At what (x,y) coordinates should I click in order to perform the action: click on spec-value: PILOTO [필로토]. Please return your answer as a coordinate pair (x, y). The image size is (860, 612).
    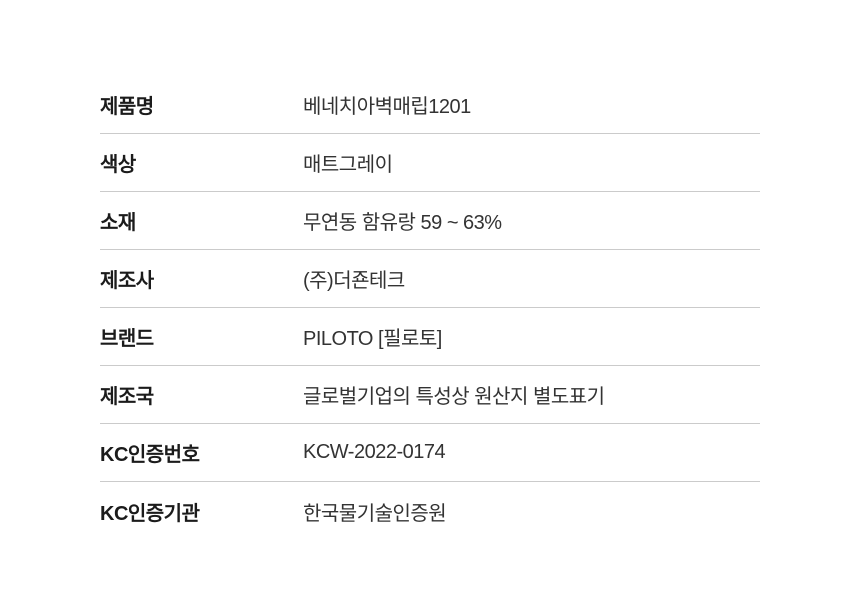
    Looking at the image, I should click on (372, 339).